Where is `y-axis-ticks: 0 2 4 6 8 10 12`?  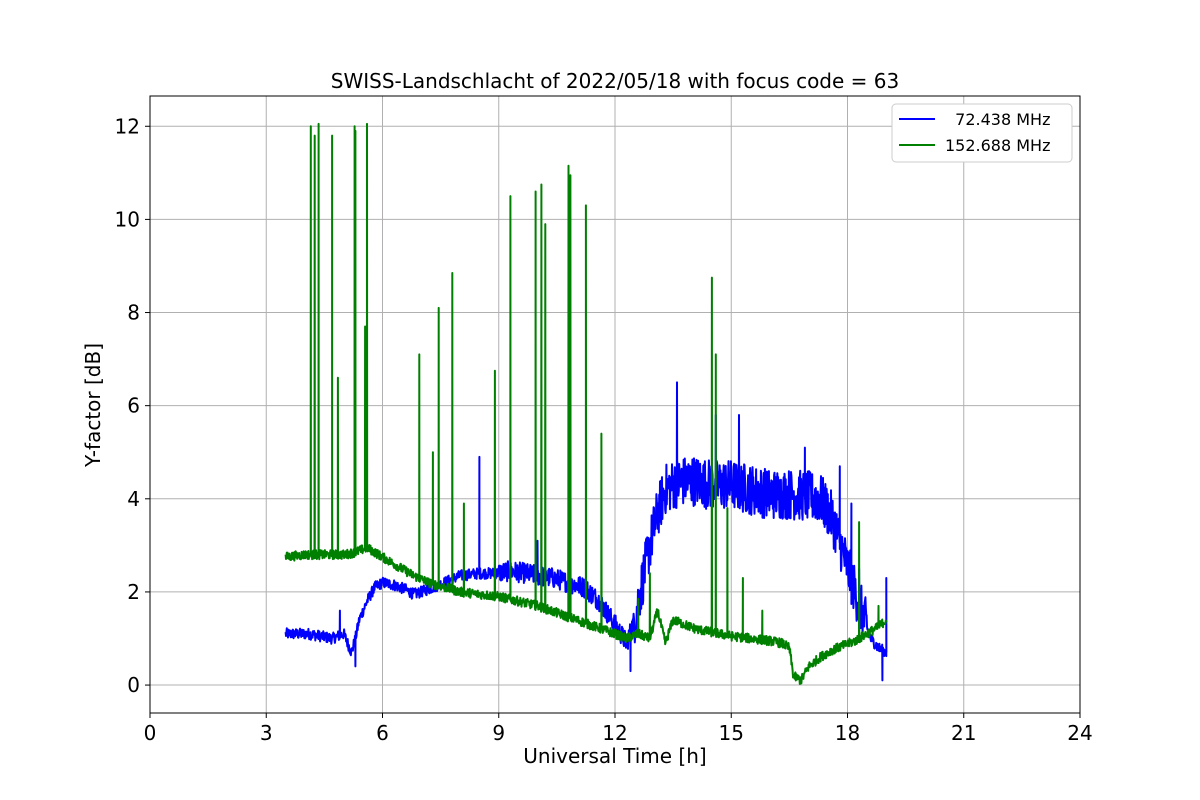
y-axis-ticks: 0 2 4 6 8 10 12 is located at coordinates (132, 405).